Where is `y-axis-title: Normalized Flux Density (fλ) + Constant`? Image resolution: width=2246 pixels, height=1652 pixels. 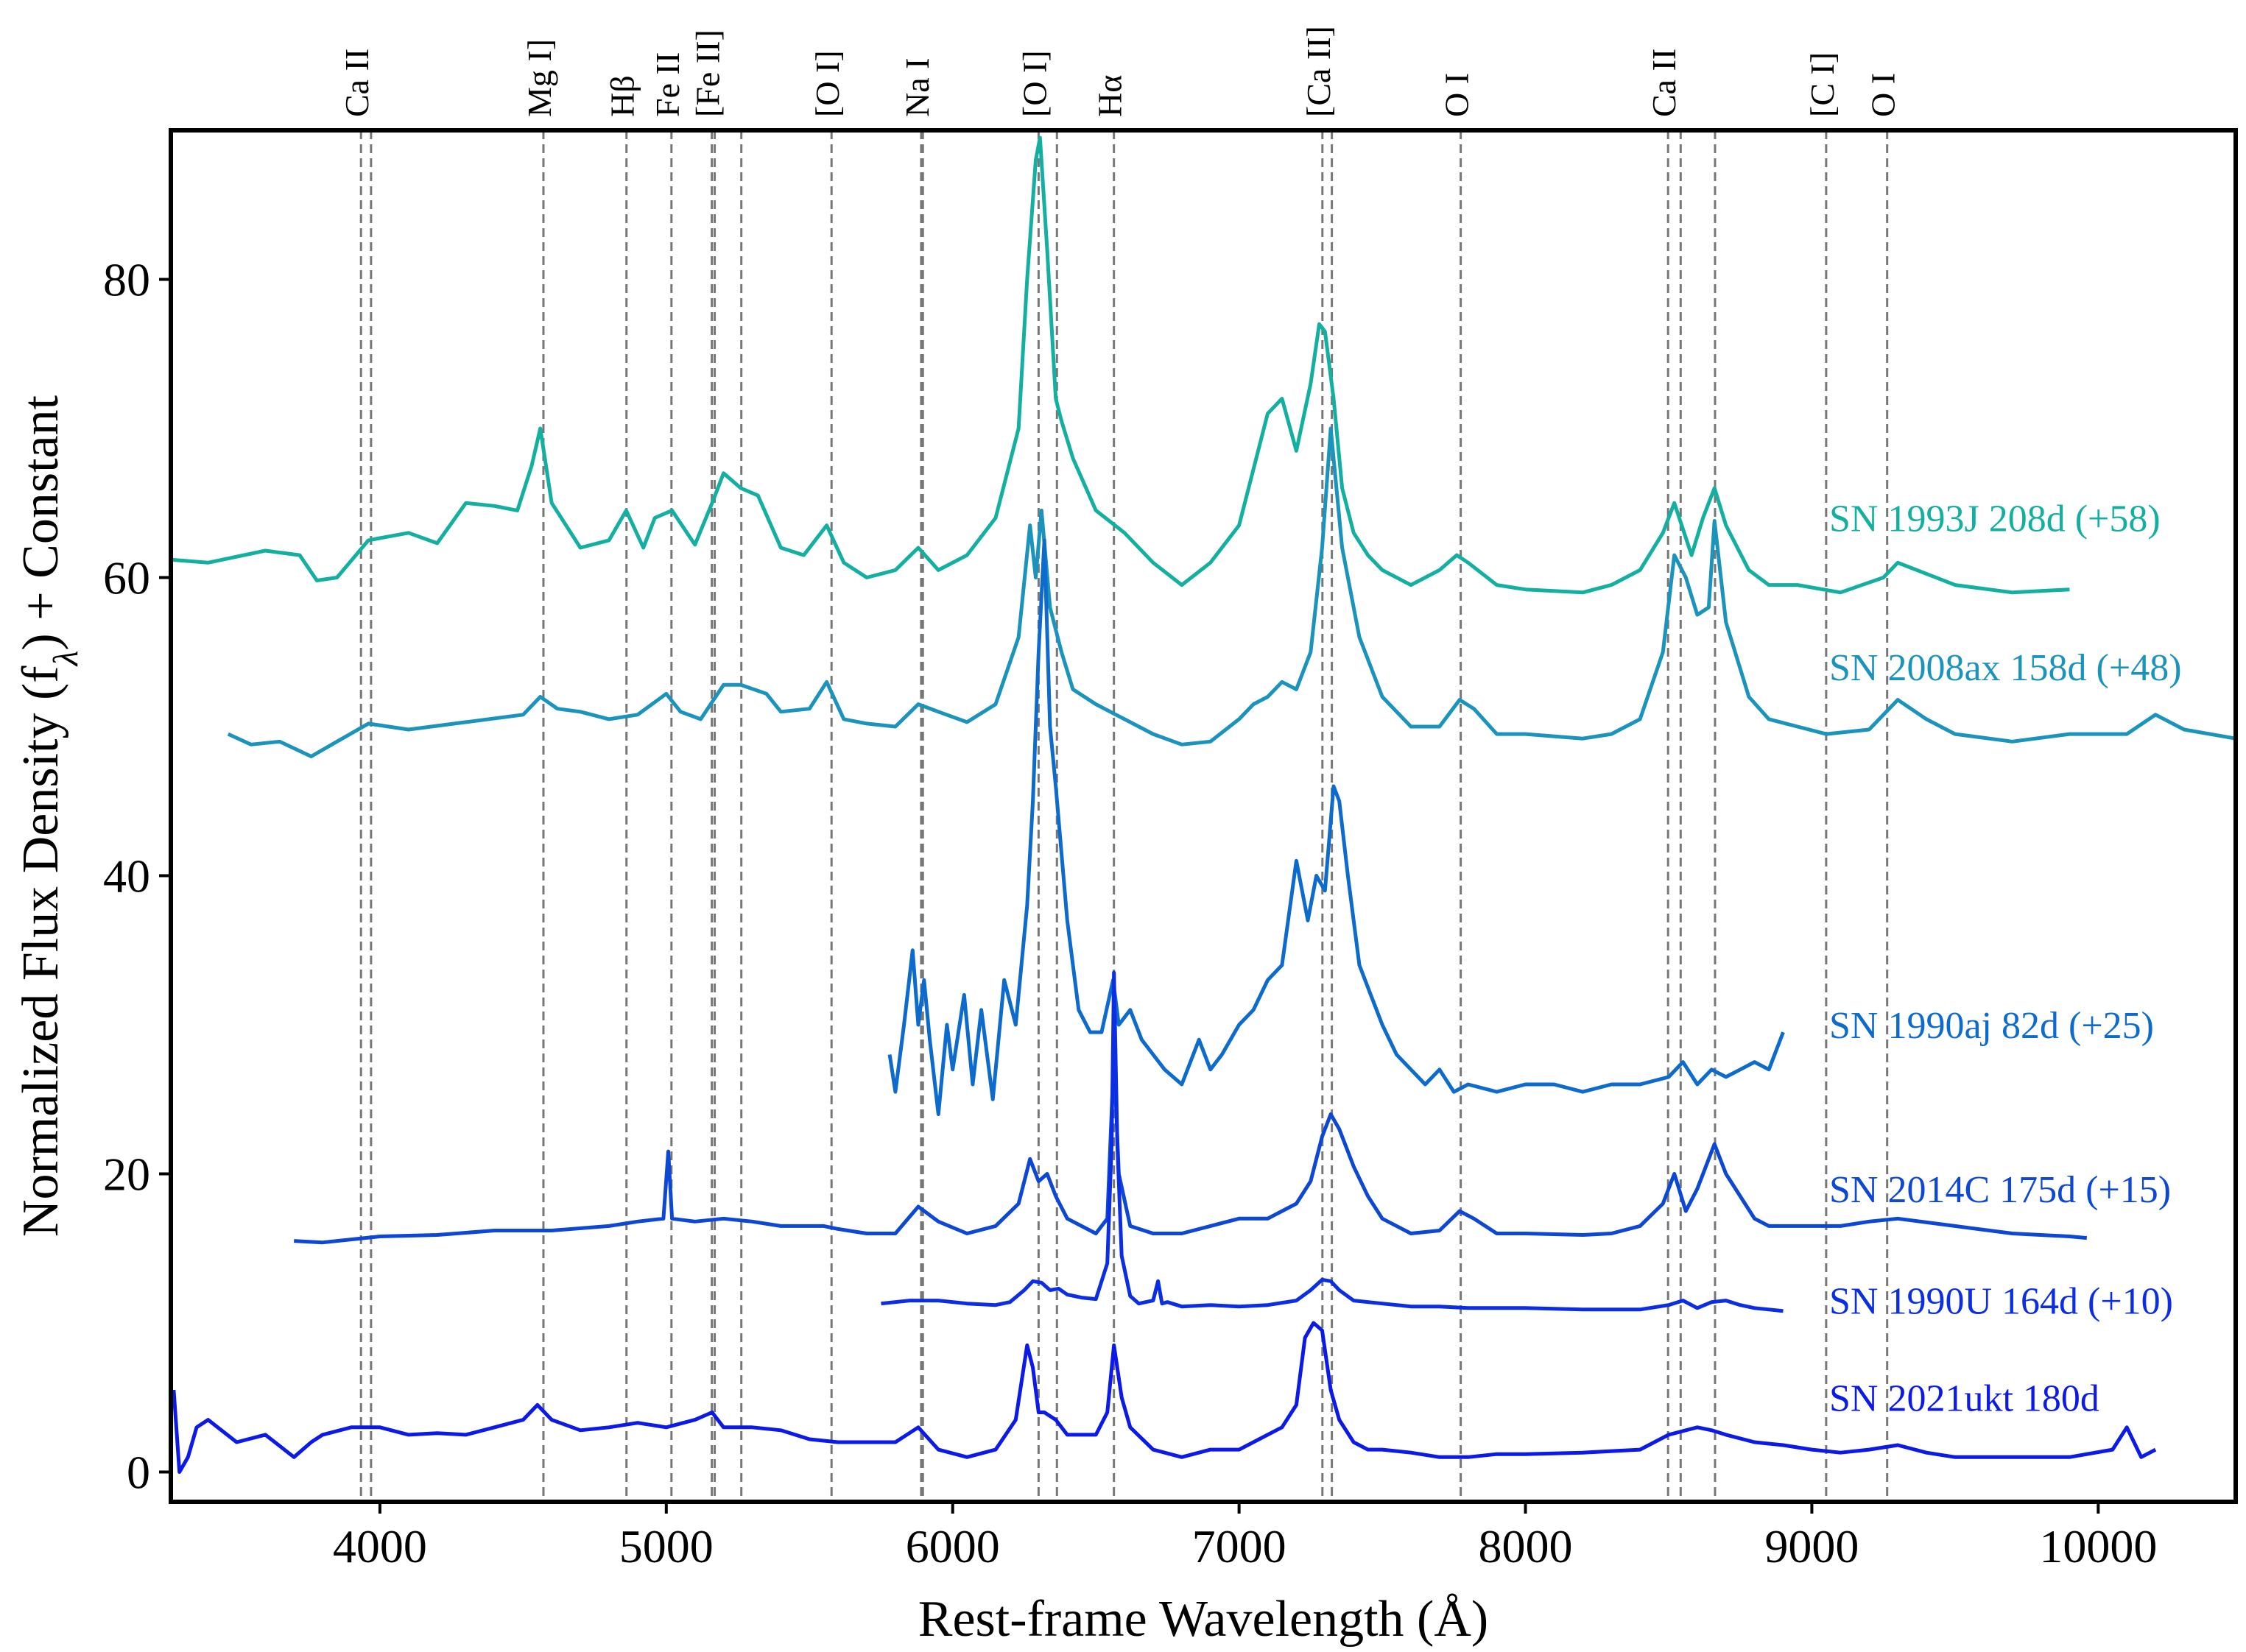 y-axis-title: Normalized Flux Density (fλ) + Constant is located at coordinates (49, 816).